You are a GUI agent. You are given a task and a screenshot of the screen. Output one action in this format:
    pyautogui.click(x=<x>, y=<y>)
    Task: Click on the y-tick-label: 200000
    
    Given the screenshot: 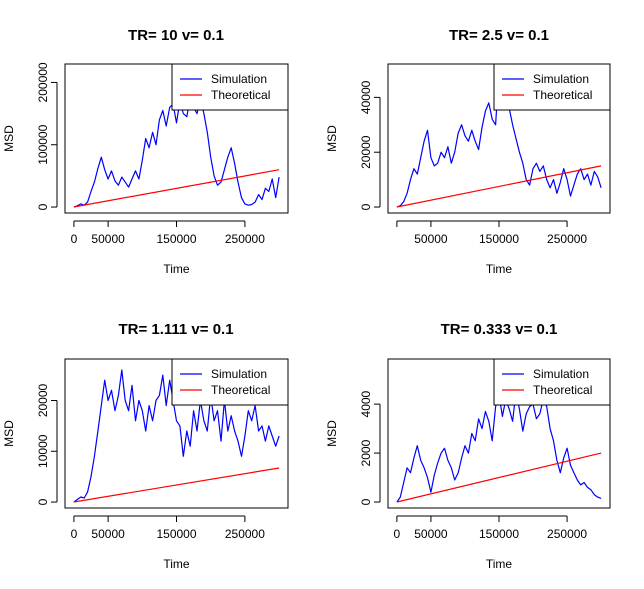 What is the action you would take?
    pyautogui.click(x=43, y=82)
    